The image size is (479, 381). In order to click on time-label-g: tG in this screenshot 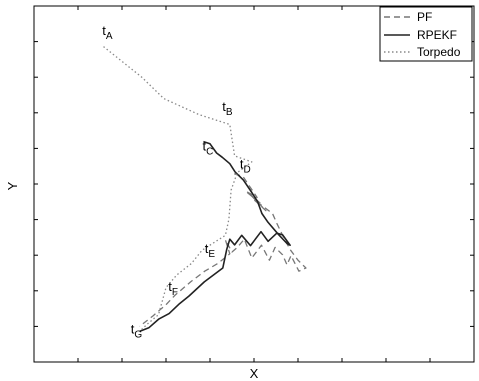, I will do `click(137, 331)`.